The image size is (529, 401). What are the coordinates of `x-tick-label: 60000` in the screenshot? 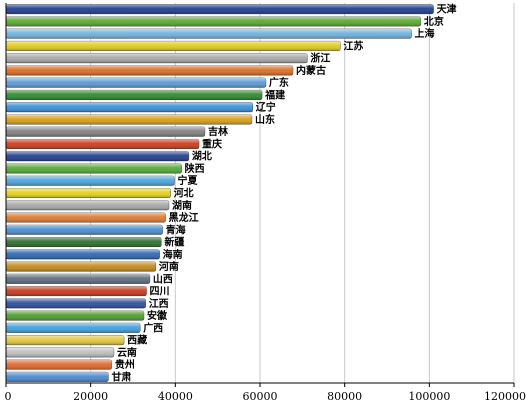 It's located at (260, 395).